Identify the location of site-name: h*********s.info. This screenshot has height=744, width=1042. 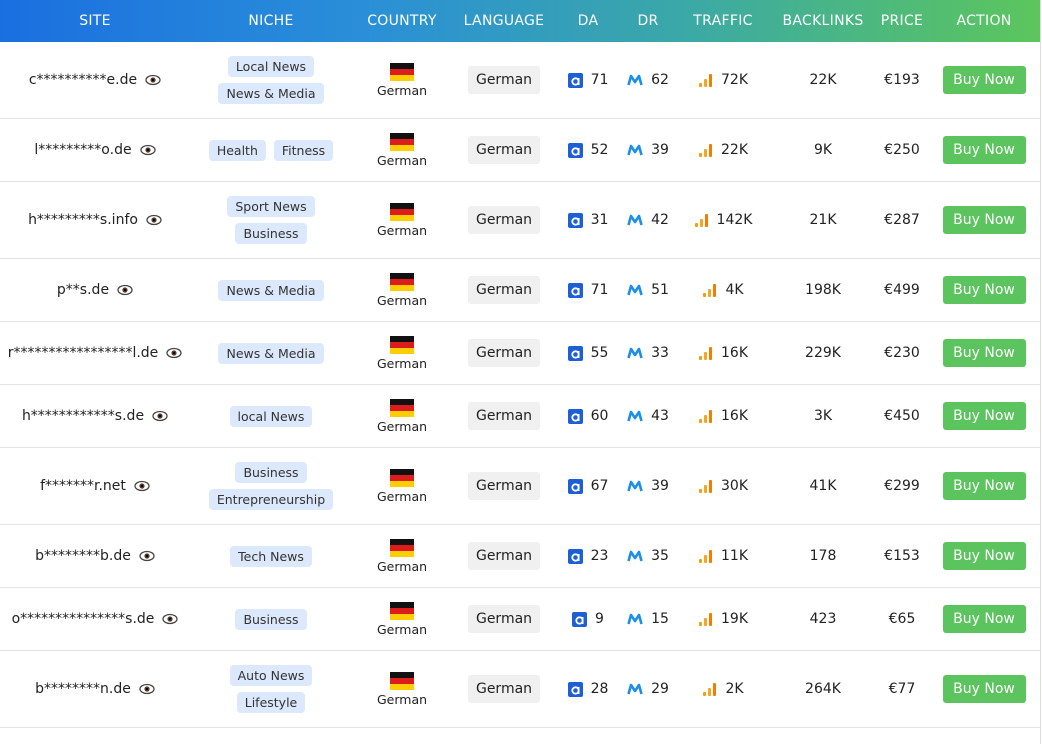
(83, 220).